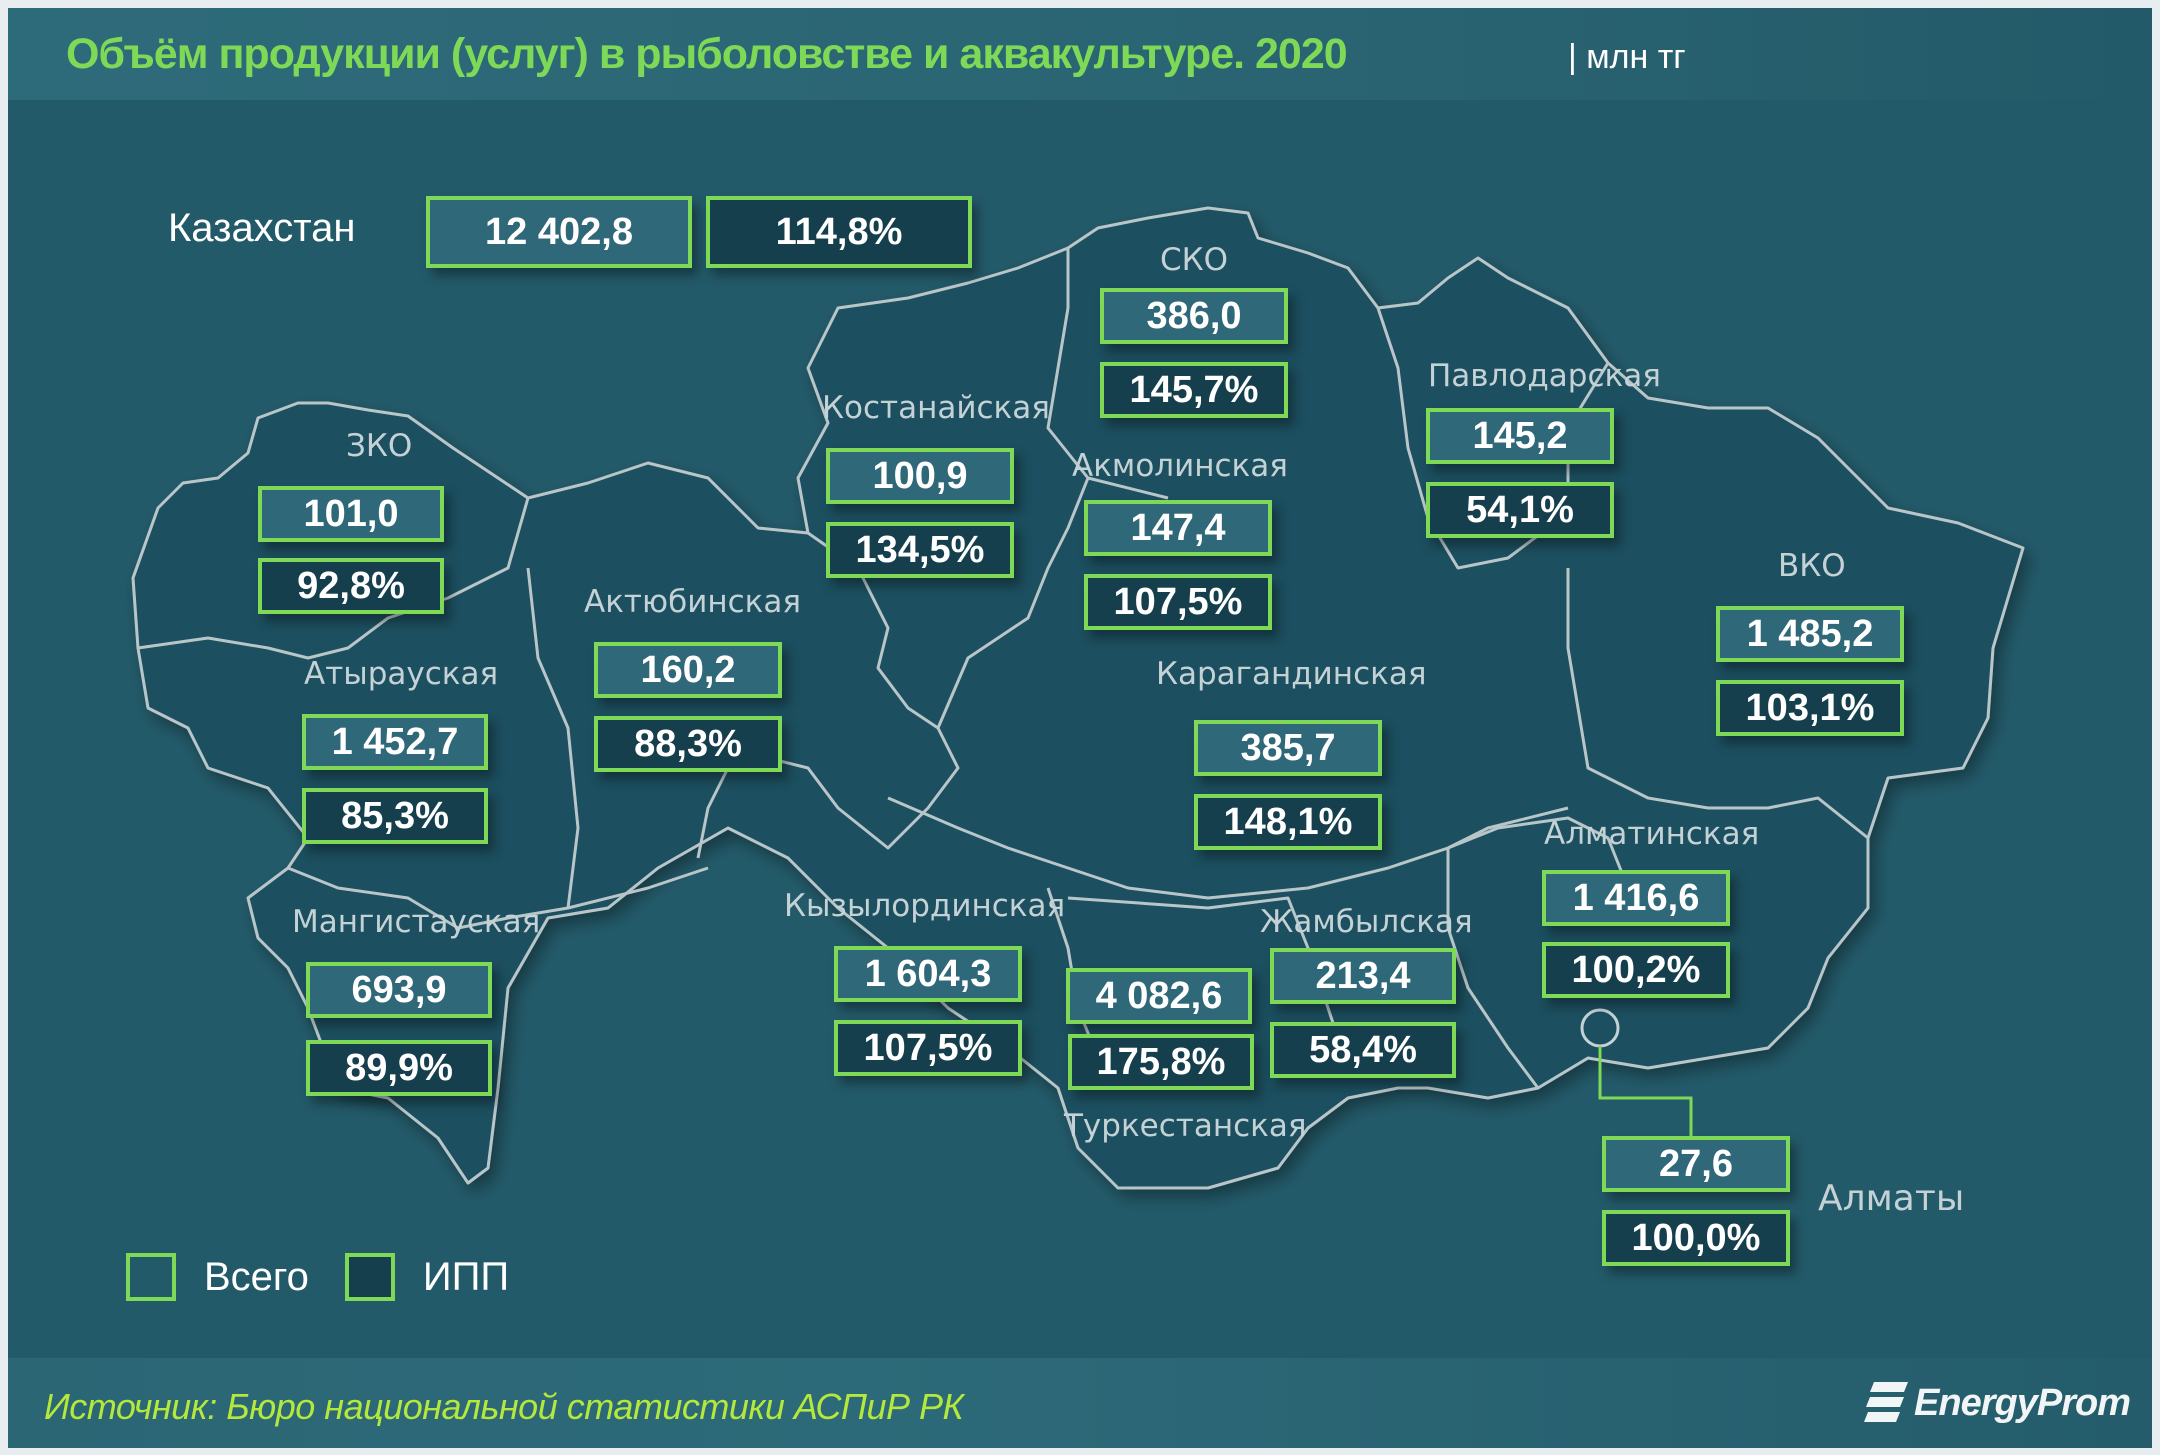  I want to click on border-mangistau, so click(498, 898).